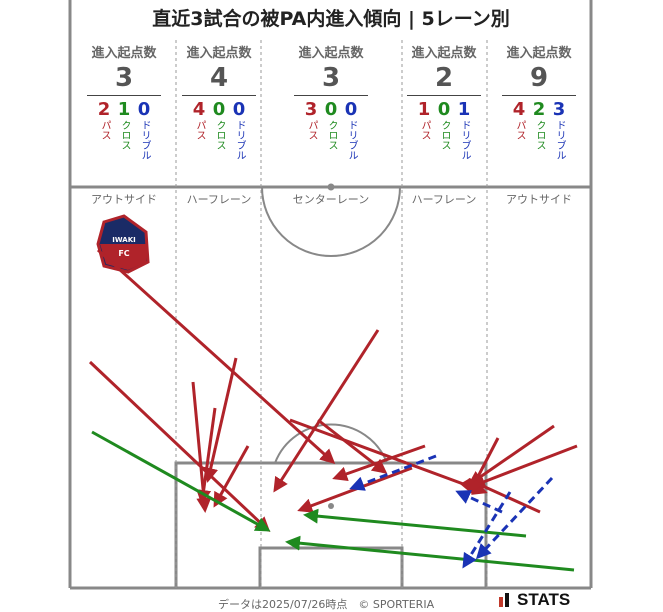 The height and width of the screenshot is (612, 663). I want to click on penalty-arc, so click(331, 443).